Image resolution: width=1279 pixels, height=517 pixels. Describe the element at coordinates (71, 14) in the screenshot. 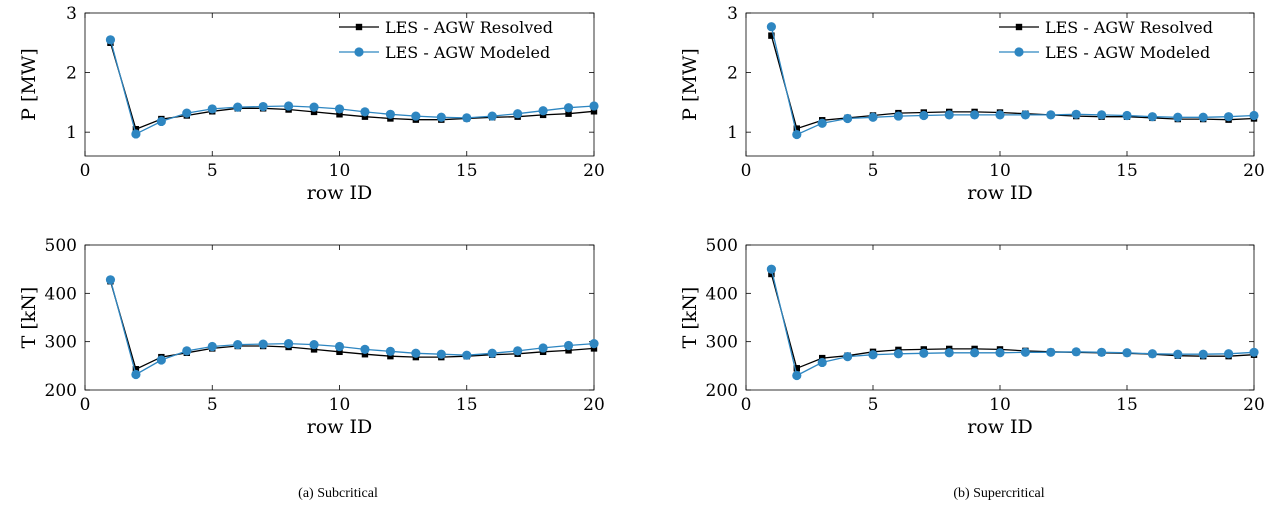

I see `y-tick-label: 3` at that location.